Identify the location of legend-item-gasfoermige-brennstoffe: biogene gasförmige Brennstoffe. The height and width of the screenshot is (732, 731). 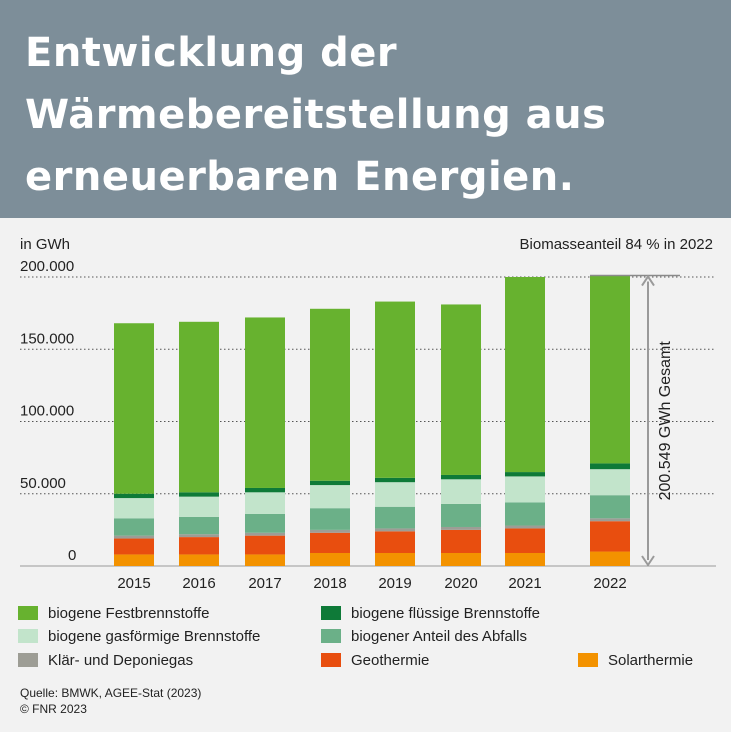
(139, 636).